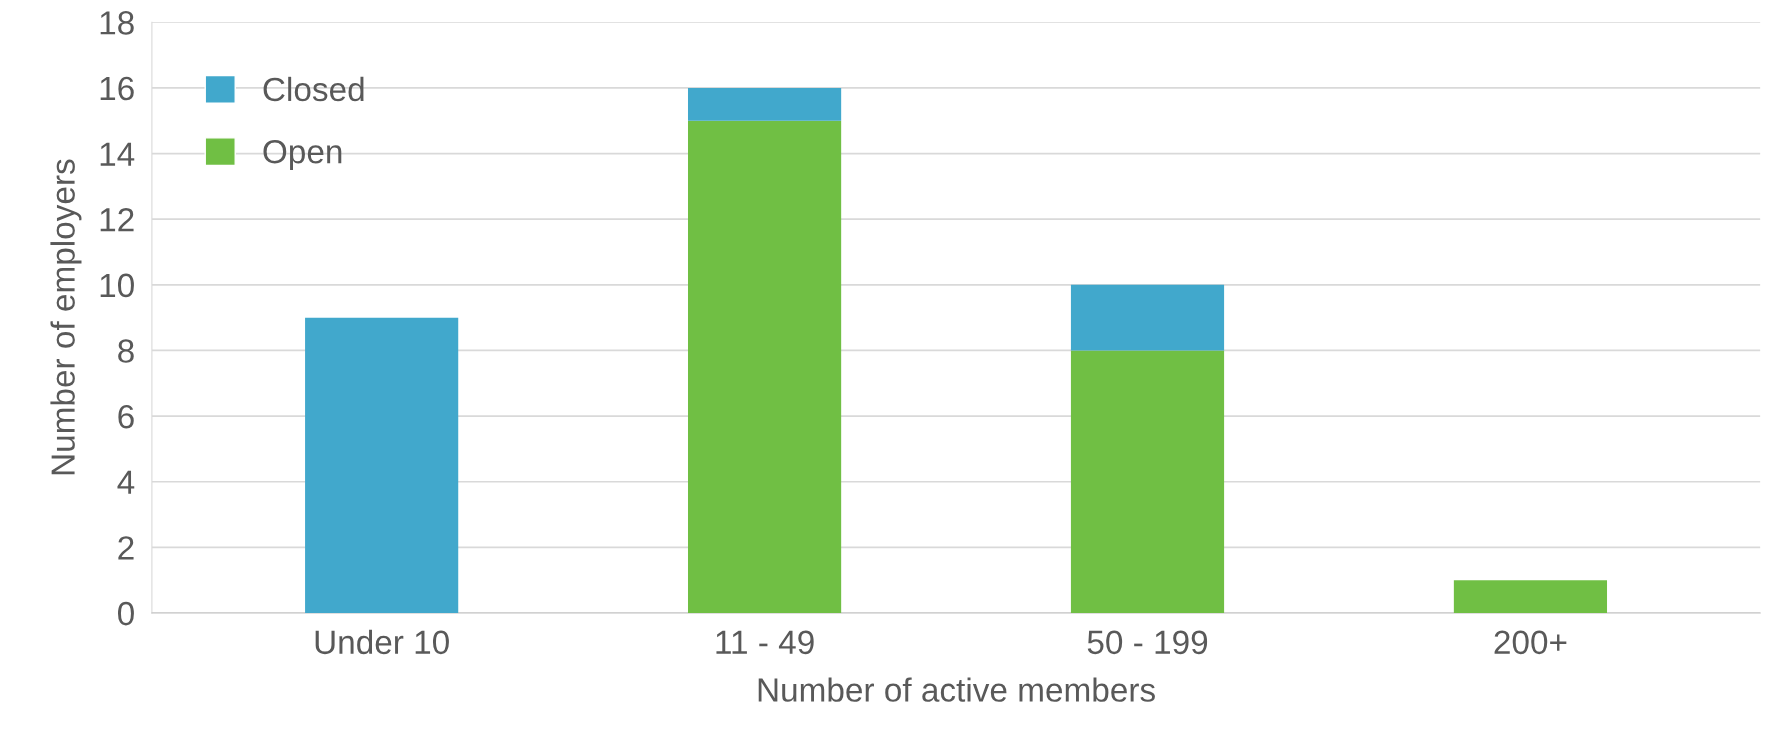  I want to click on legend-label: Open, so click(302, 155).